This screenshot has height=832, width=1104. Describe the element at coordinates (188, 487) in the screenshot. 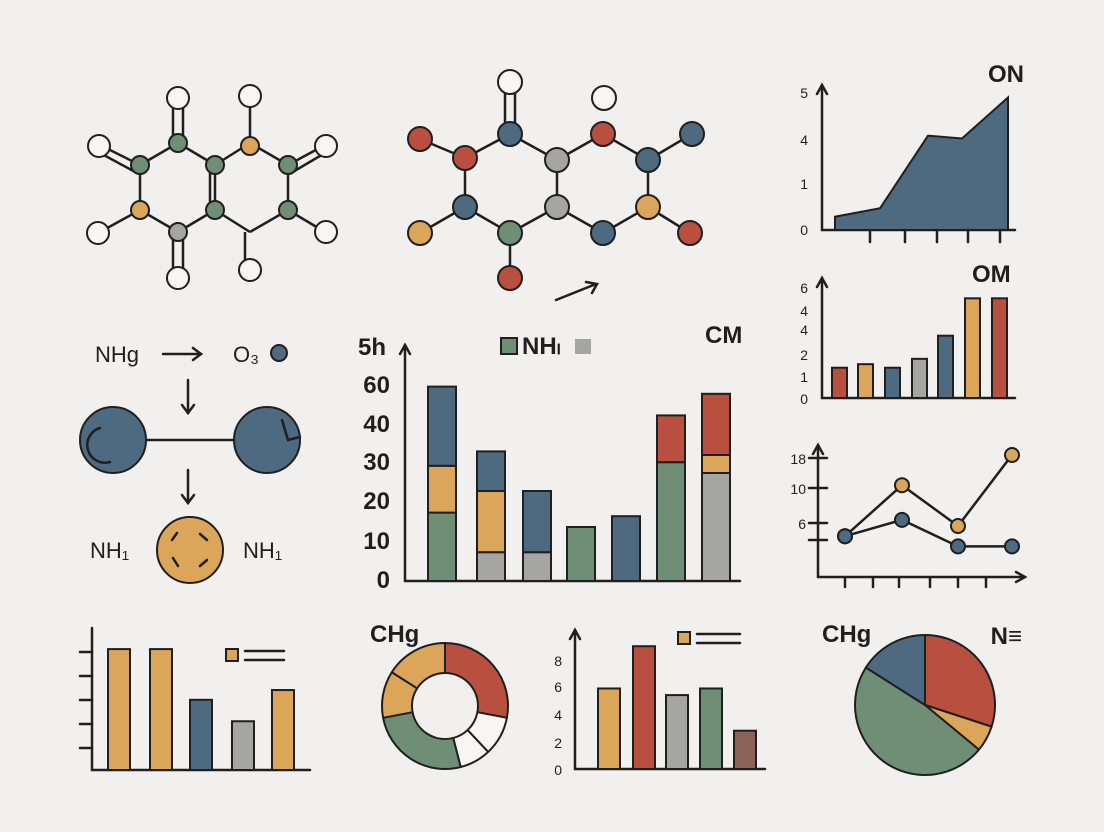

I see `arrow-down-icon` at that location.